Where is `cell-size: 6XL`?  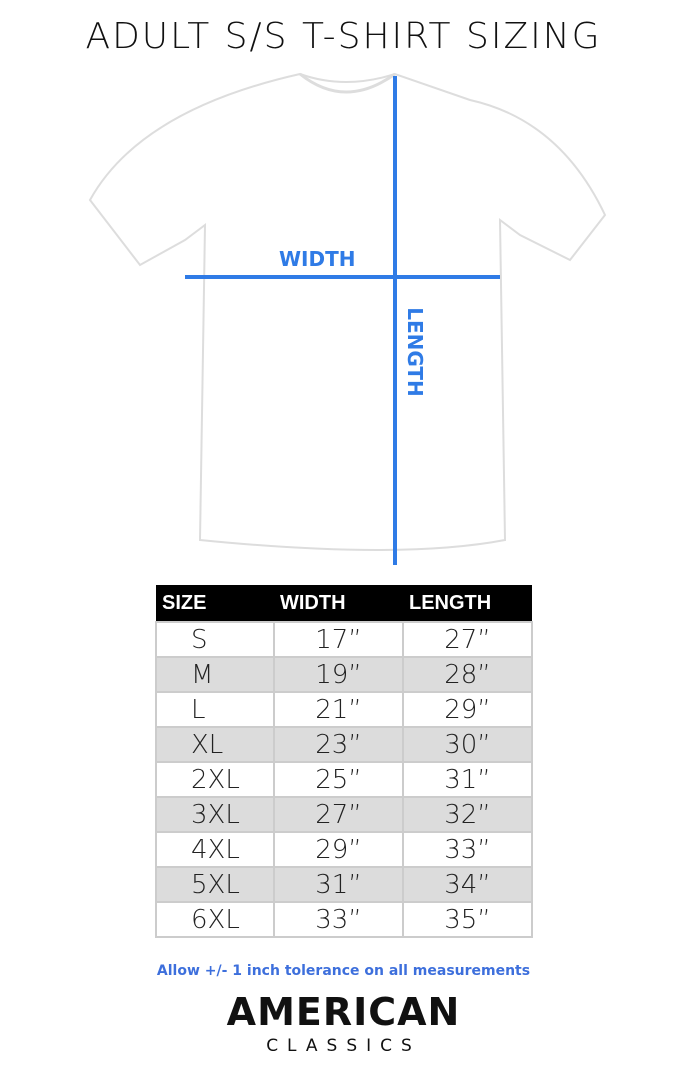
cell-size: 6XL is located at coordinates (215, 919).